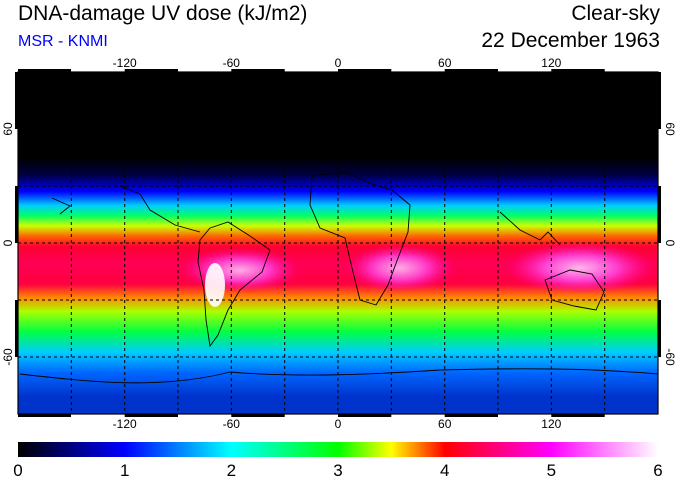 The height and width of the screenshot is (480, 678). I want to click on lat-label-right: -60, so click(670, 357).